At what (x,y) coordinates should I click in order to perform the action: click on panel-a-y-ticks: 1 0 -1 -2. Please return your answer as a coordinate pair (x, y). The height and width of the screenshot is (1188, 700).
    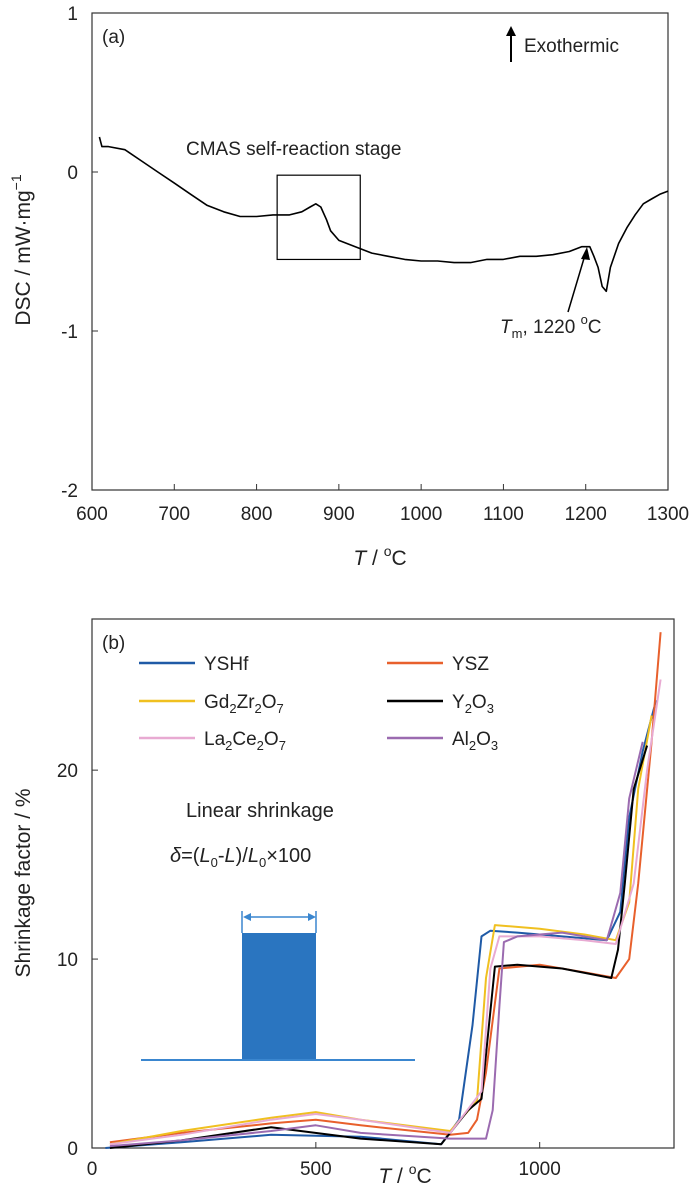
    Looking at the image, I should click on (79, 253).